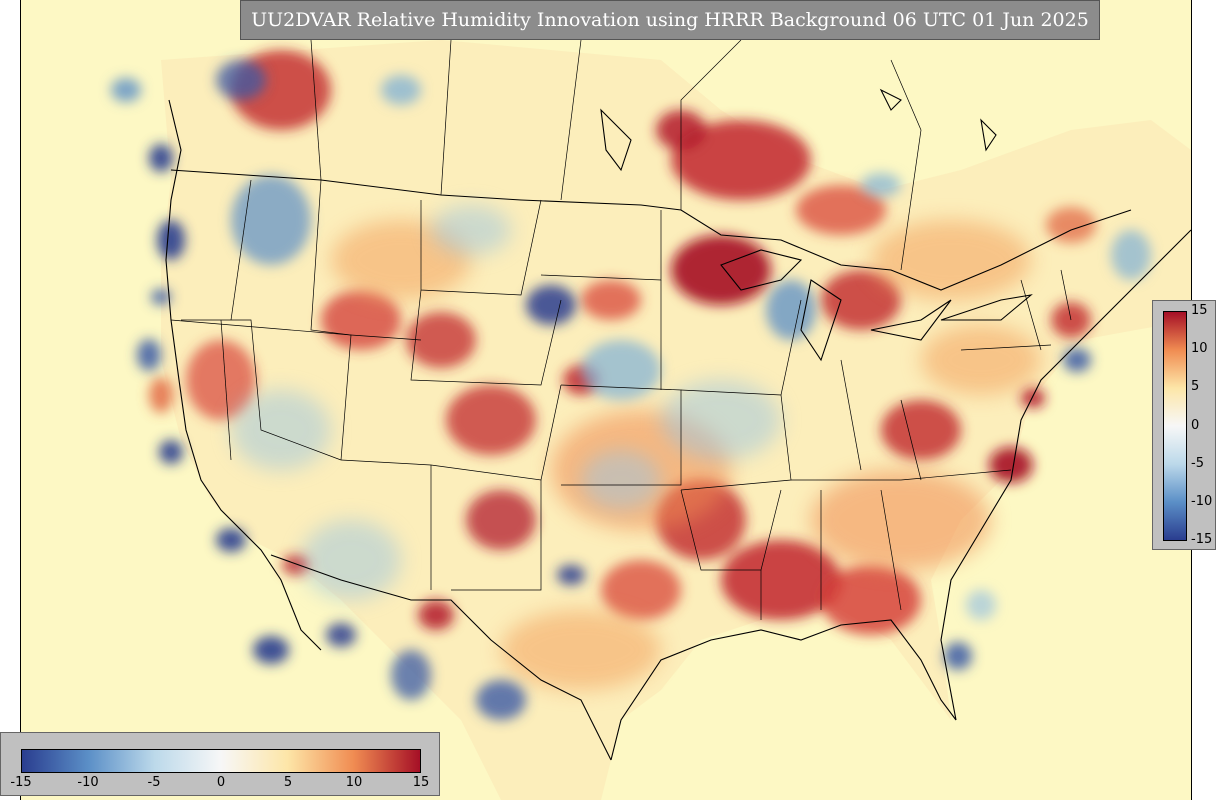 The width and height of the screenshot is (1216, 800). Describe the element at coordinates (1199, 348) in the screenshot. I see `vertical-tick-10: 10` at that location.